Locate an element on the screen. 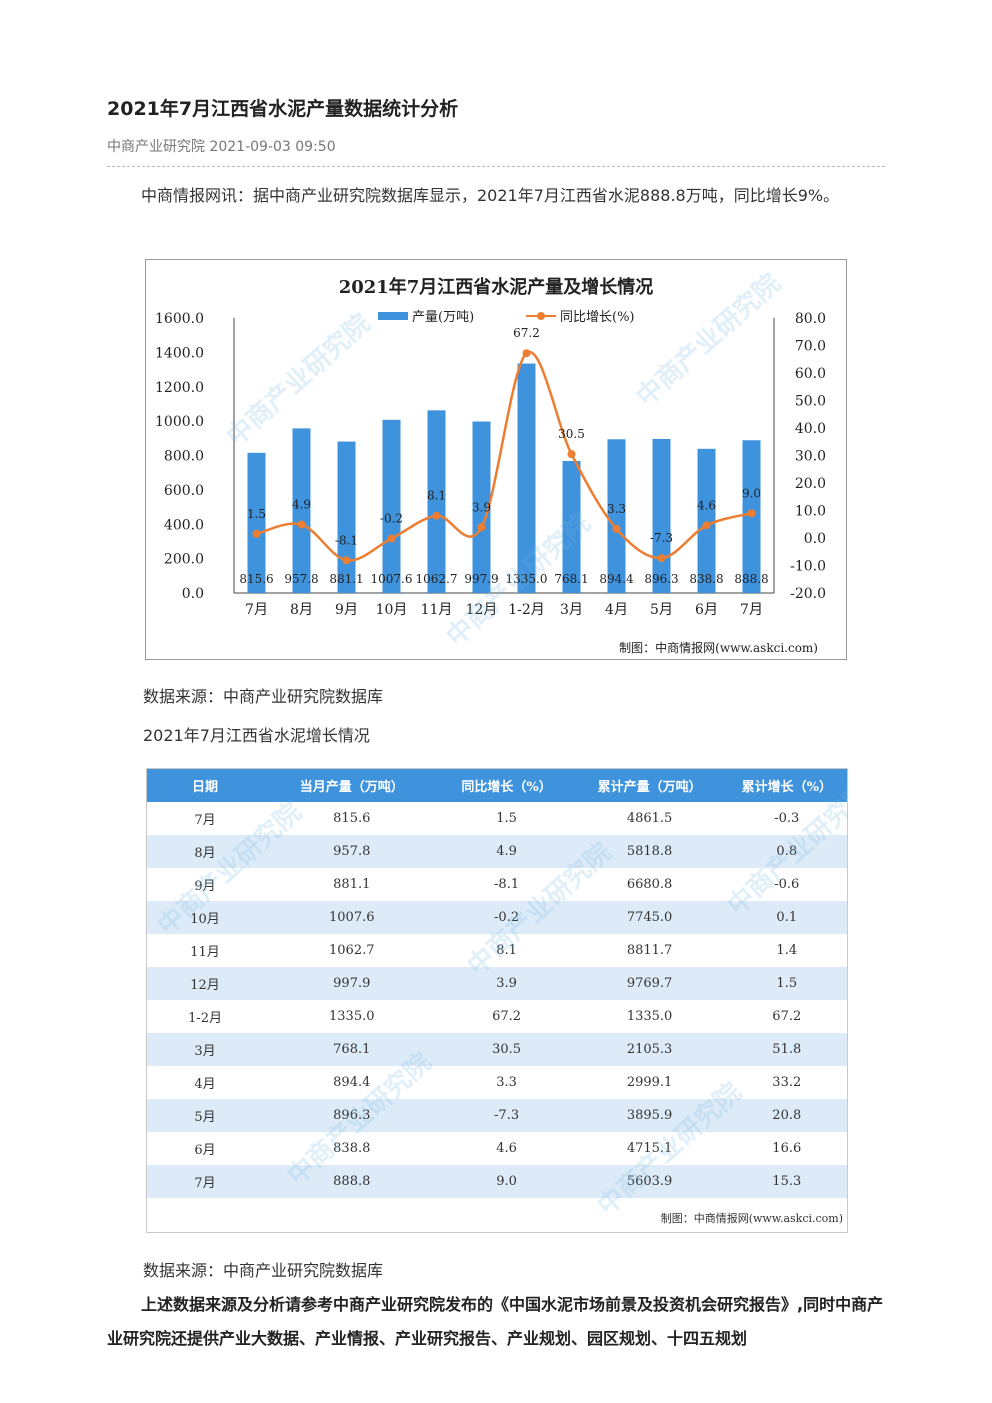  right-tick-label: 60.0 is located at coordinates (810, 374).